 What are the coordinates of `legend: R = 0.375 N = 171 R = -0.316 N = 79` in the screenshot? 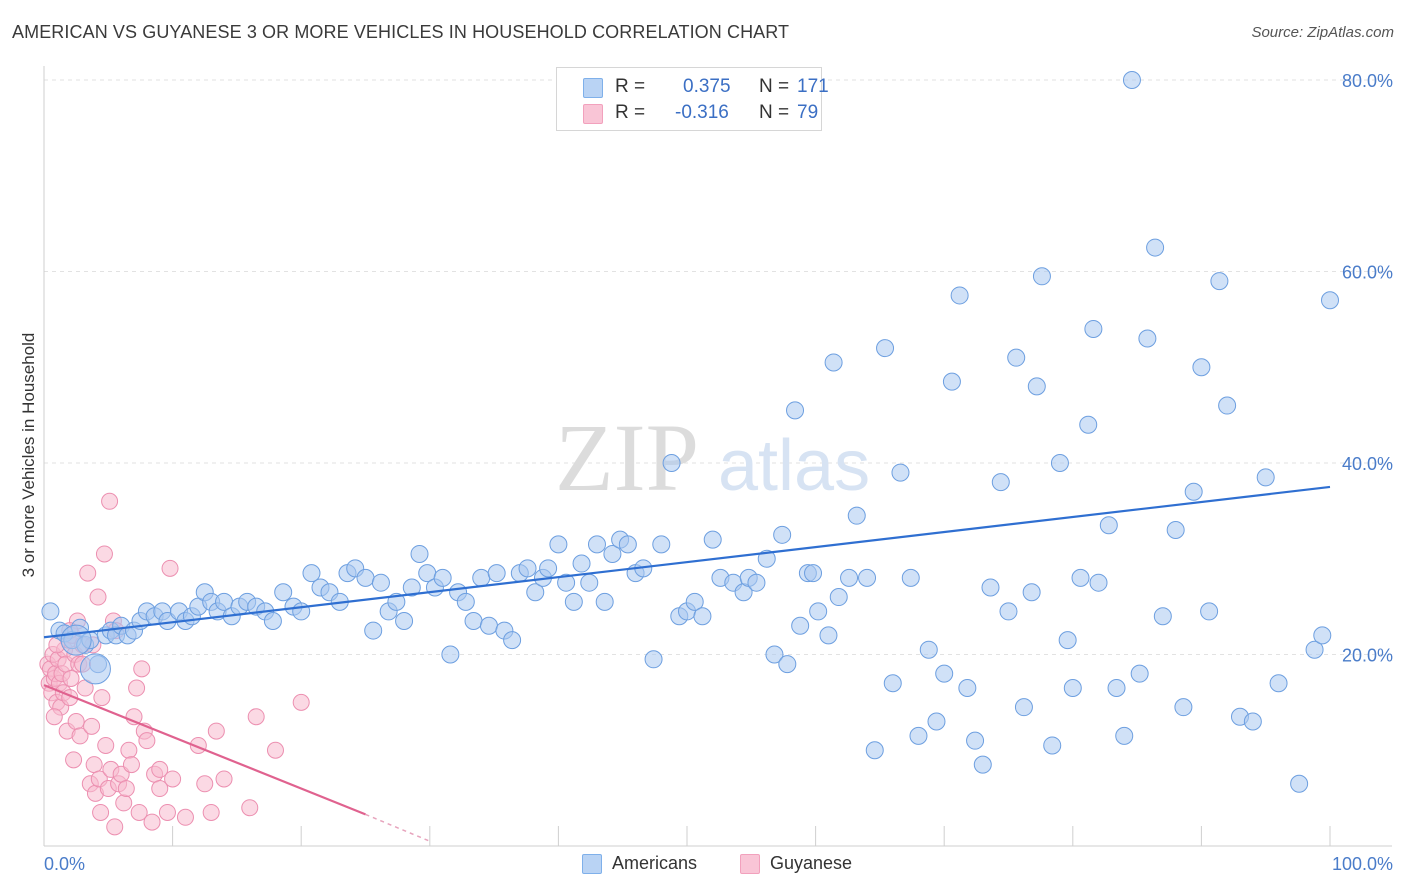 It's located at (692, 99).